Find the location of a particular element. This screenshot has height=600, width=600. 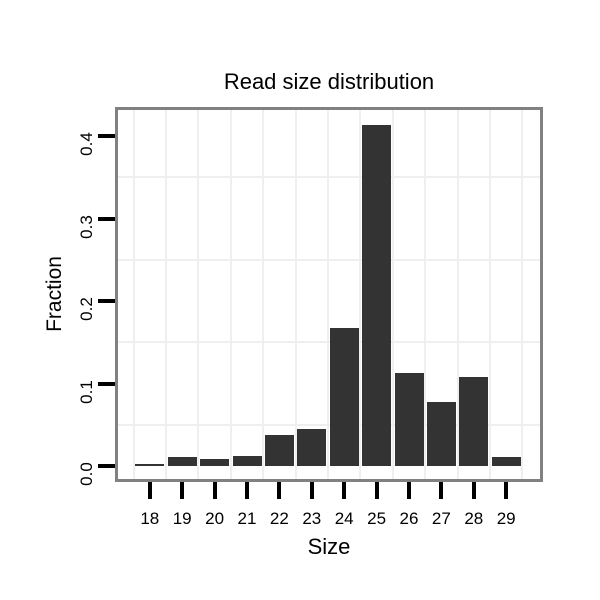

x-tick-label-24: 24 is located at coordinates (344, 518).